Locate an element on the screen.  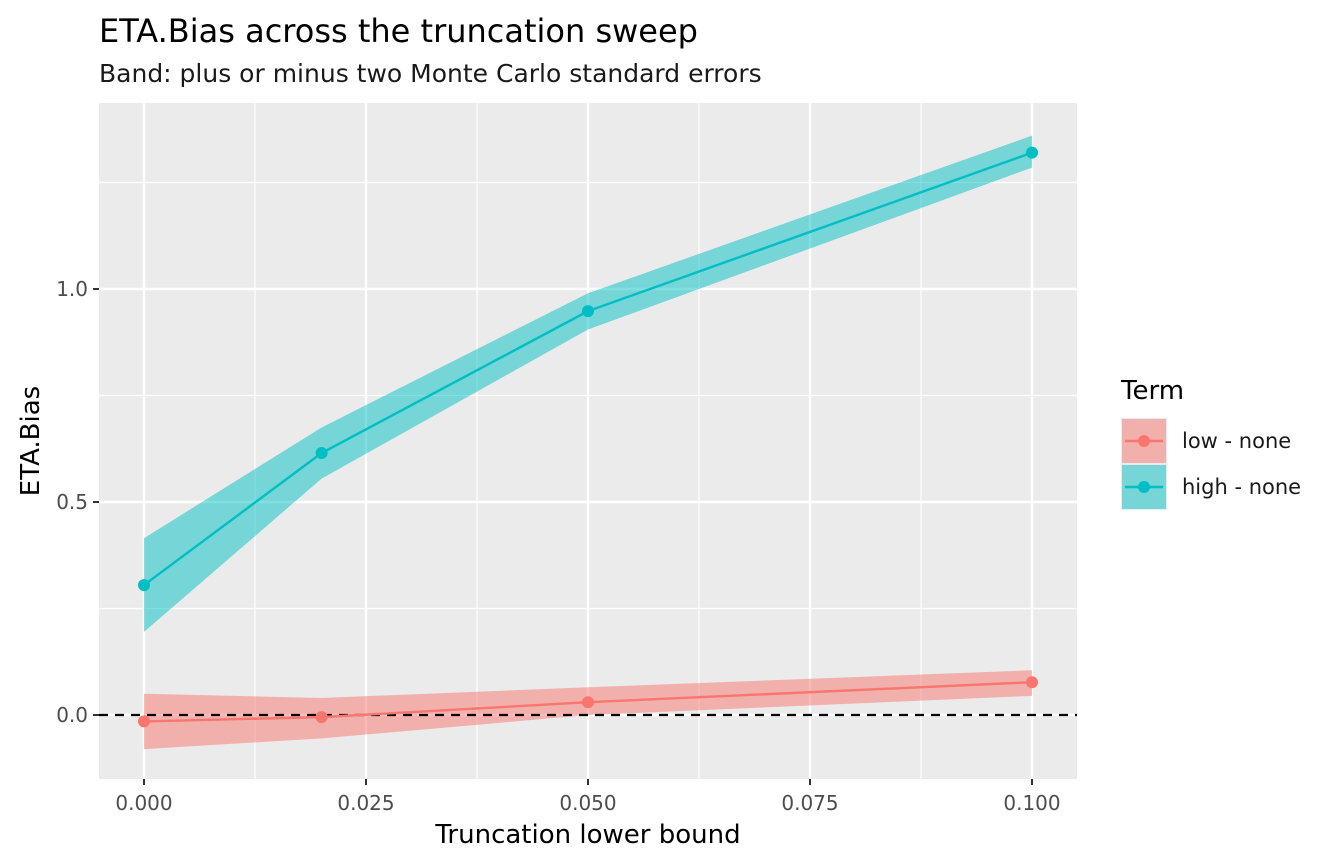
y-axis-title: ETA.Bias is located at coordinates (31, 441).